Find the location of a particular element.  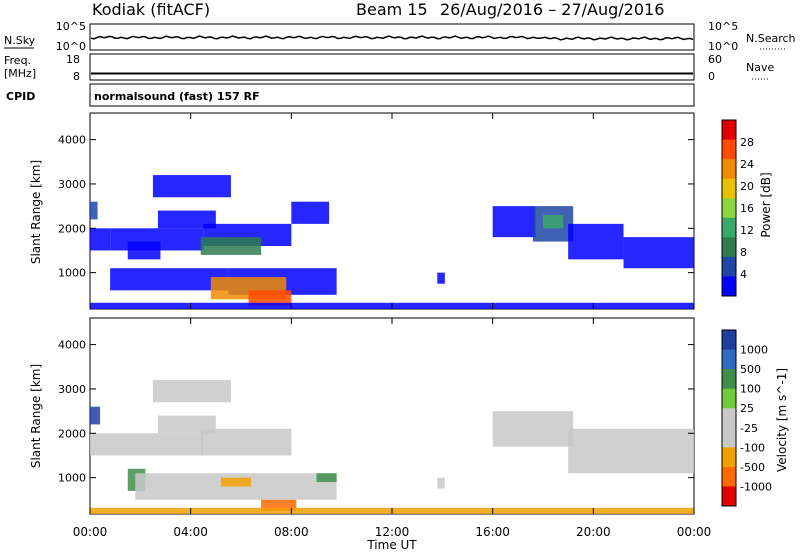

velocity-colorbar-label: Velocity [m s^-1] is located at coordinates (782, 420).